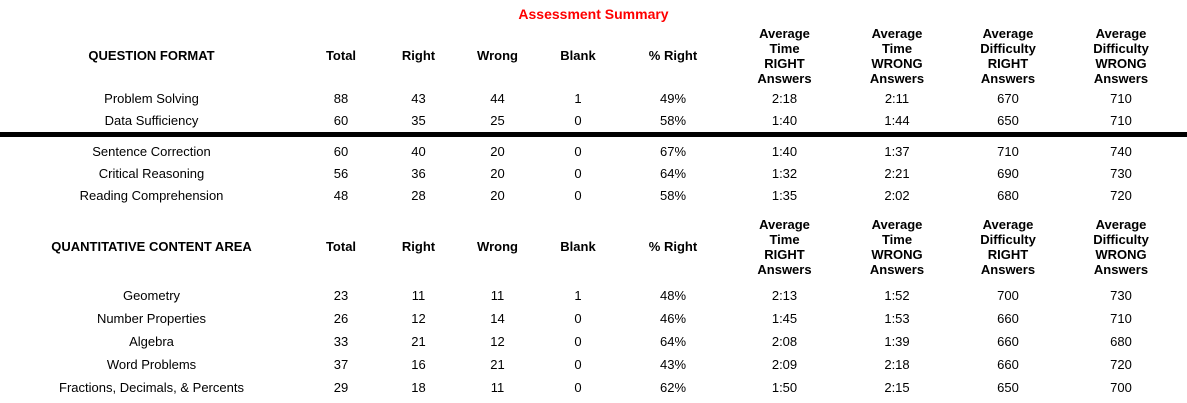 The image size is (1187, 403). I want to click on cell-total: 33, so click(341, 341).